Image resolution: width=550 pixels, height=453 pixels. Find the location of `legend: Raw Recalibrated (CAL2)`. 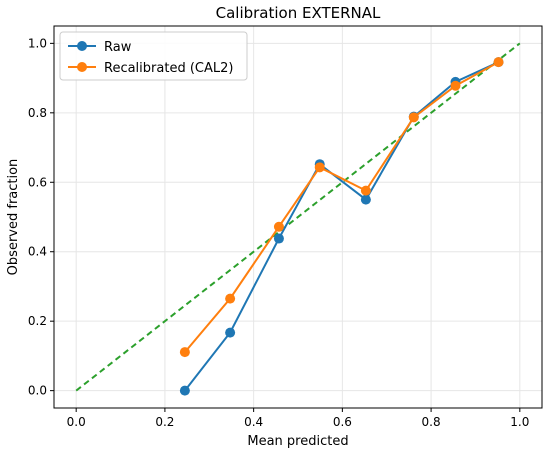

legend: Raw Recalibrated (CAL2) is located at coordinates (153, 56).